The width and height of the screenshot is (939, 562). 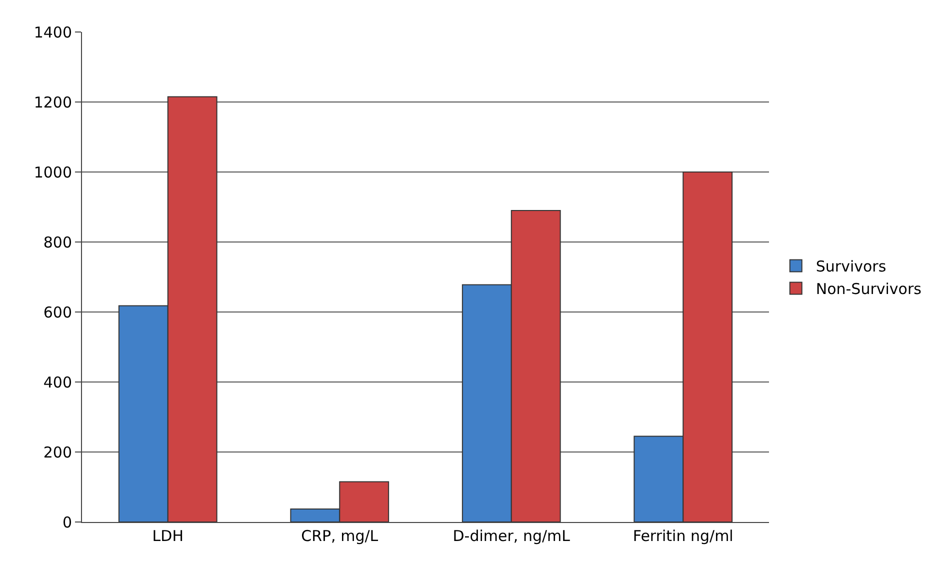 What do you see at coordinates (851, 267) in the screenshot?
I see `legend-label: Survivors` at bounding box center [851, 267].